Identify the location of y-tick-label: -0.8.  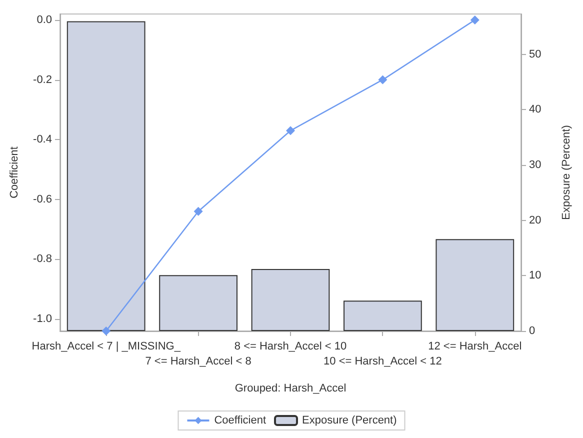
(42, 259).